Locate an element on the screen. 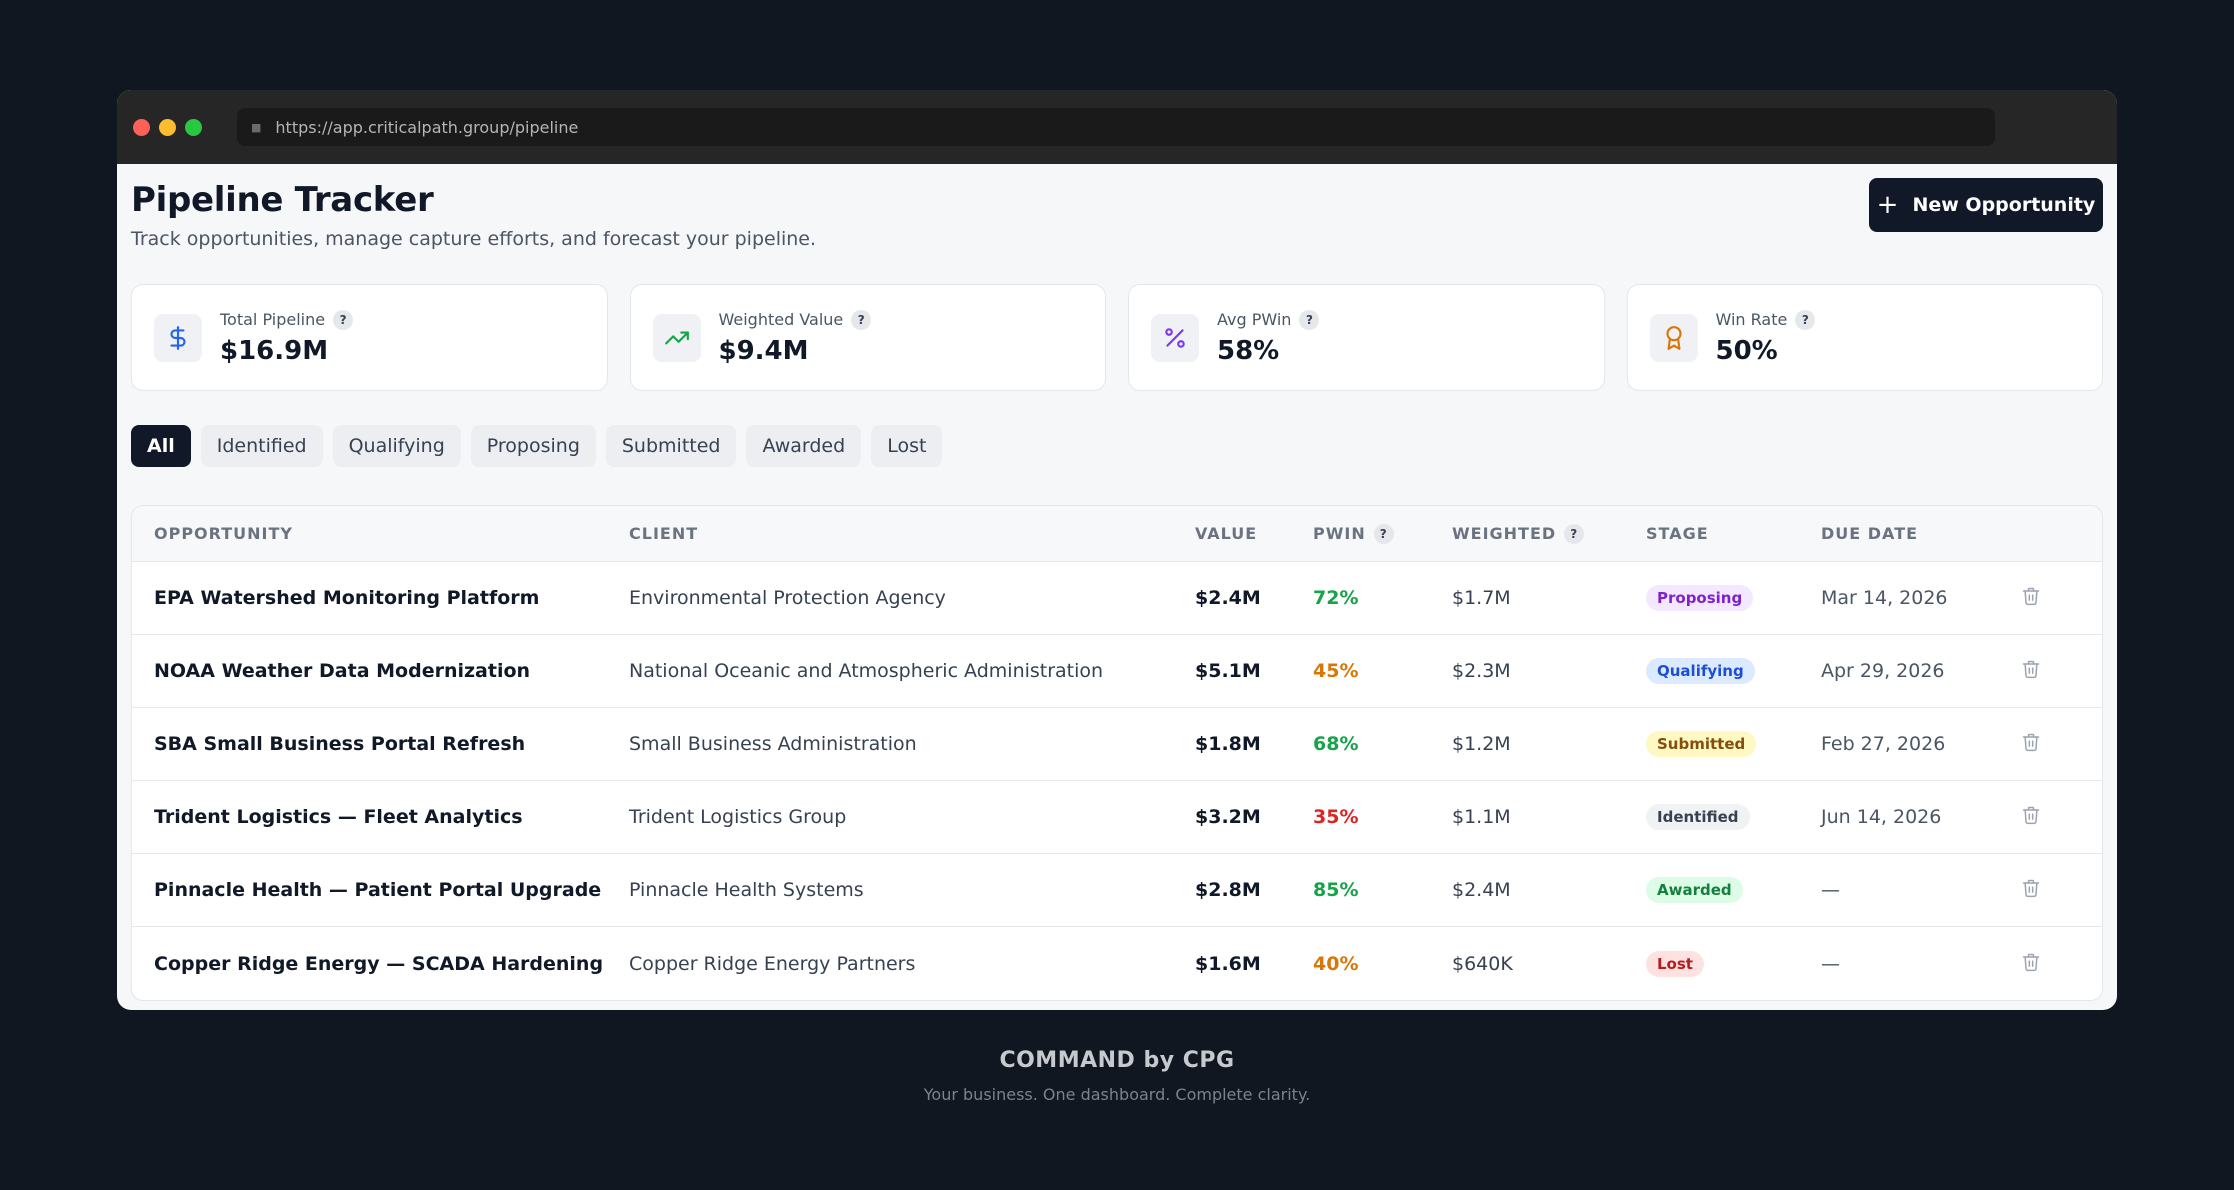 The image size is (2234, 1190). stat-value: 50% is located at coordinates (1746, 350).